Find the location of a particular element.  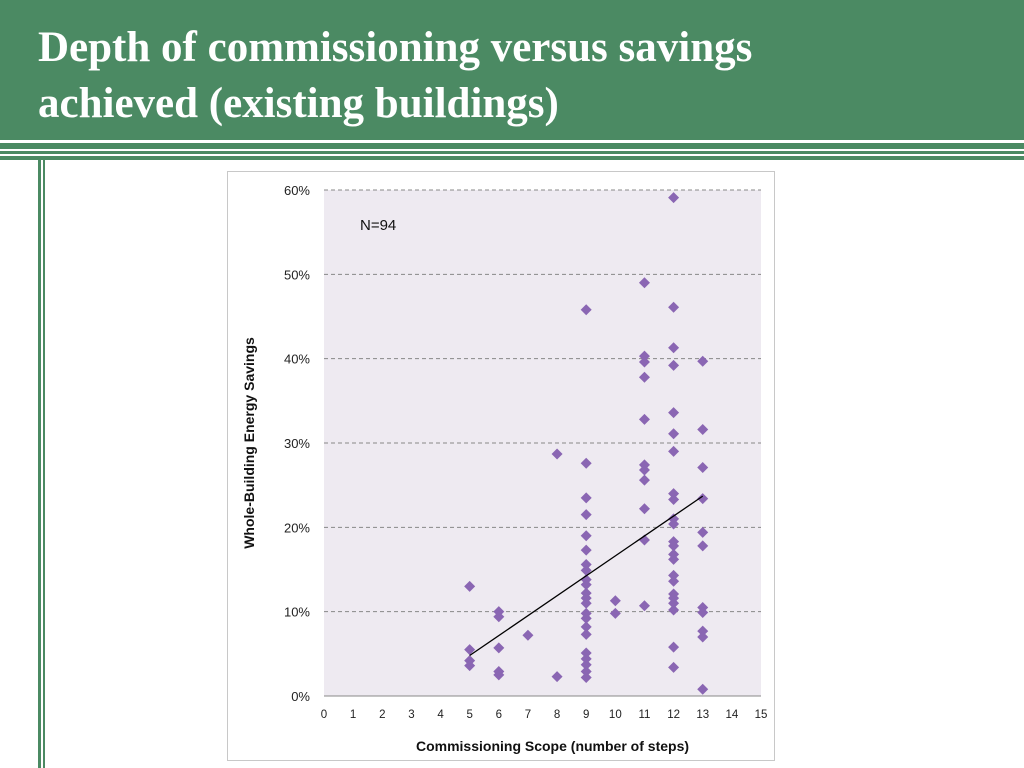

y-tick-label: 30% is located at coordinates (297, 443).